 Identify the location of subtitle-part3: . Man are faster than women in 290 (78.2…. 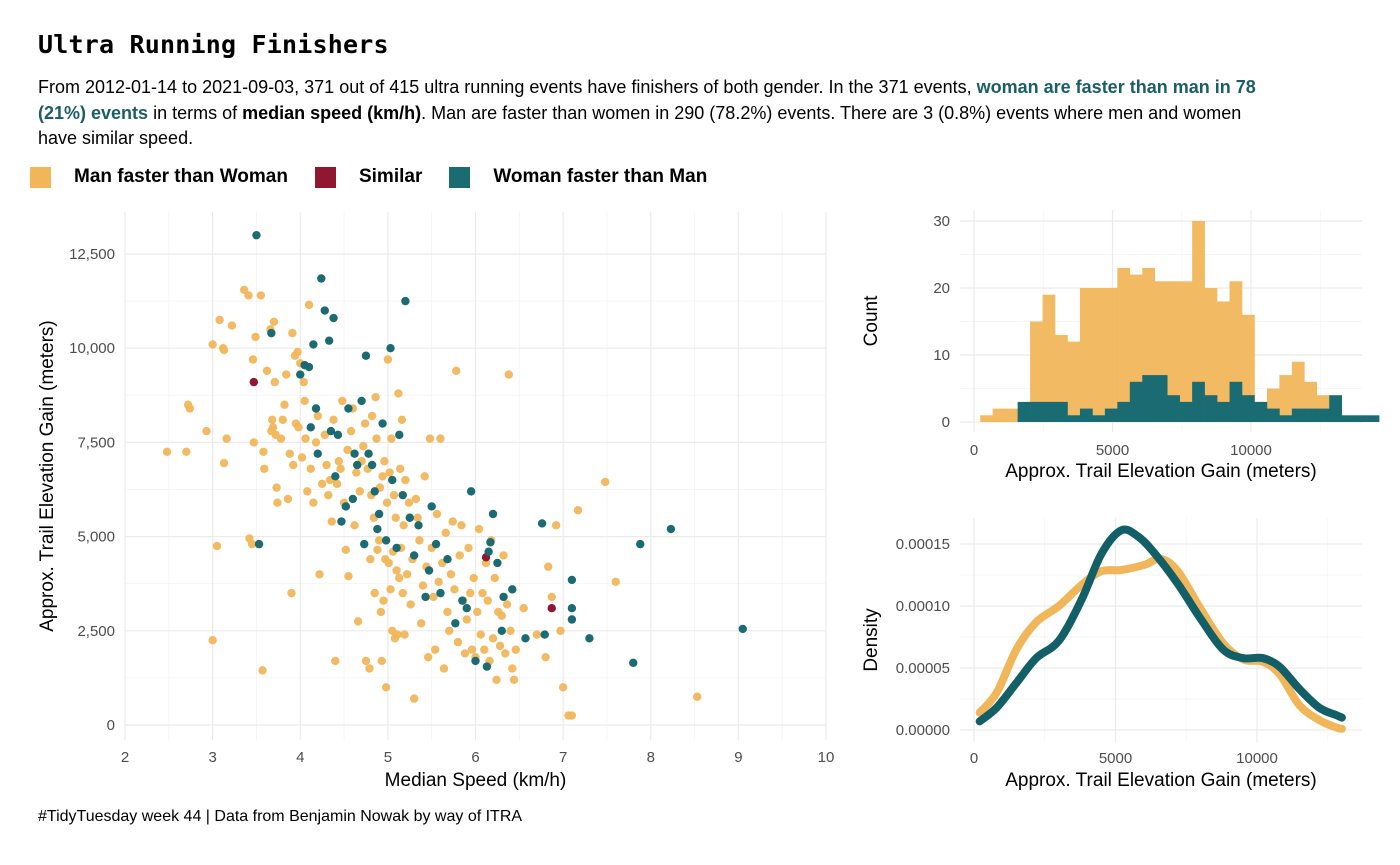
(640, 125).